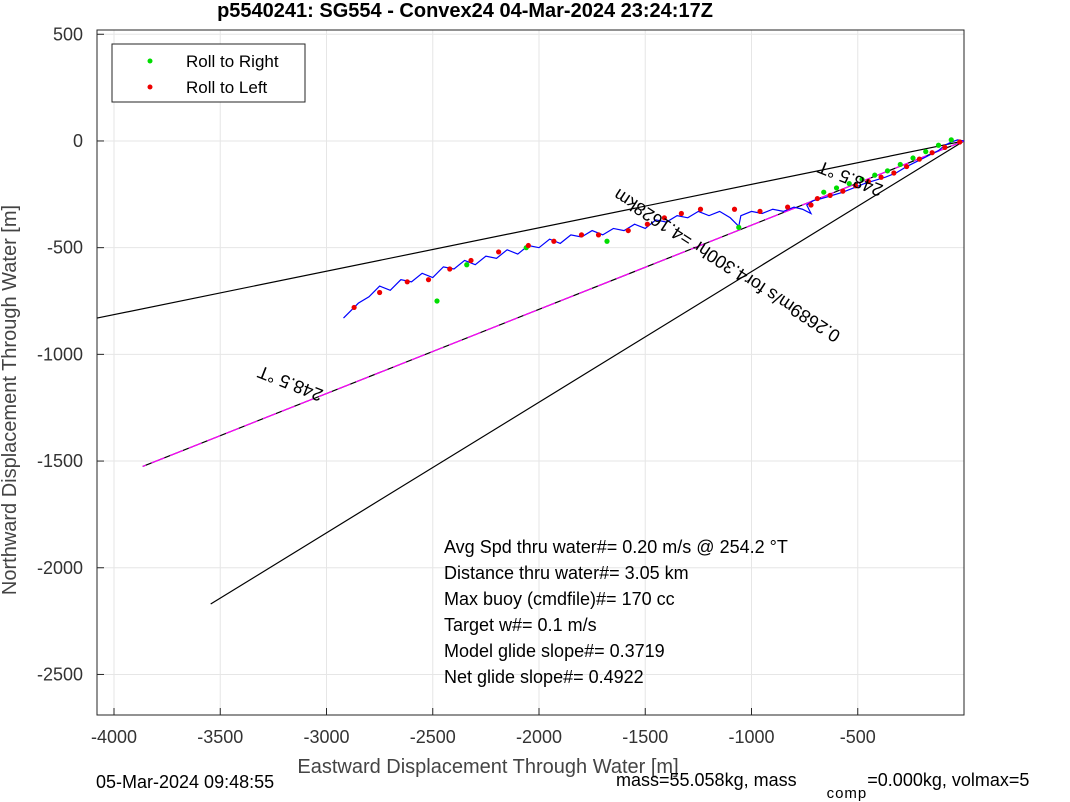 The width and height of the screenshot is (1070, 802). Describe the element at coordinates (60, 674) in the screenshot. I see `y-tick-label: -2500` at that location.